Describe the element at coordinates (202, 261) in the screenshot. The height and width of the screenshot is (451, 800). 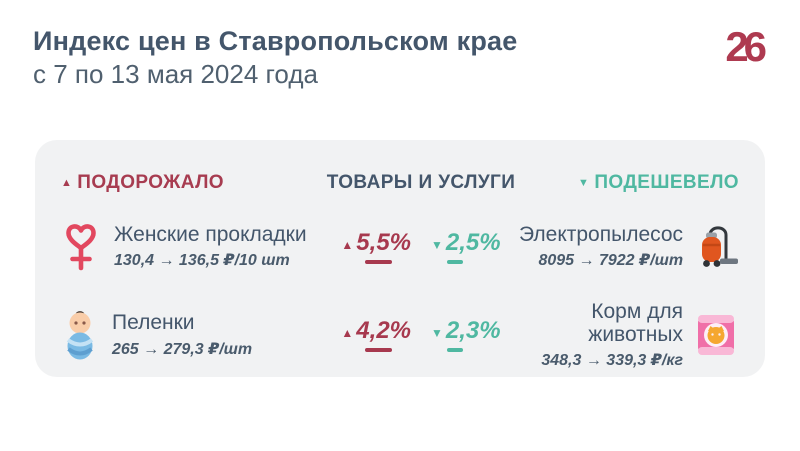
I see `item-price: 130,4 → 136,5 ₽/10 шт` at that location.